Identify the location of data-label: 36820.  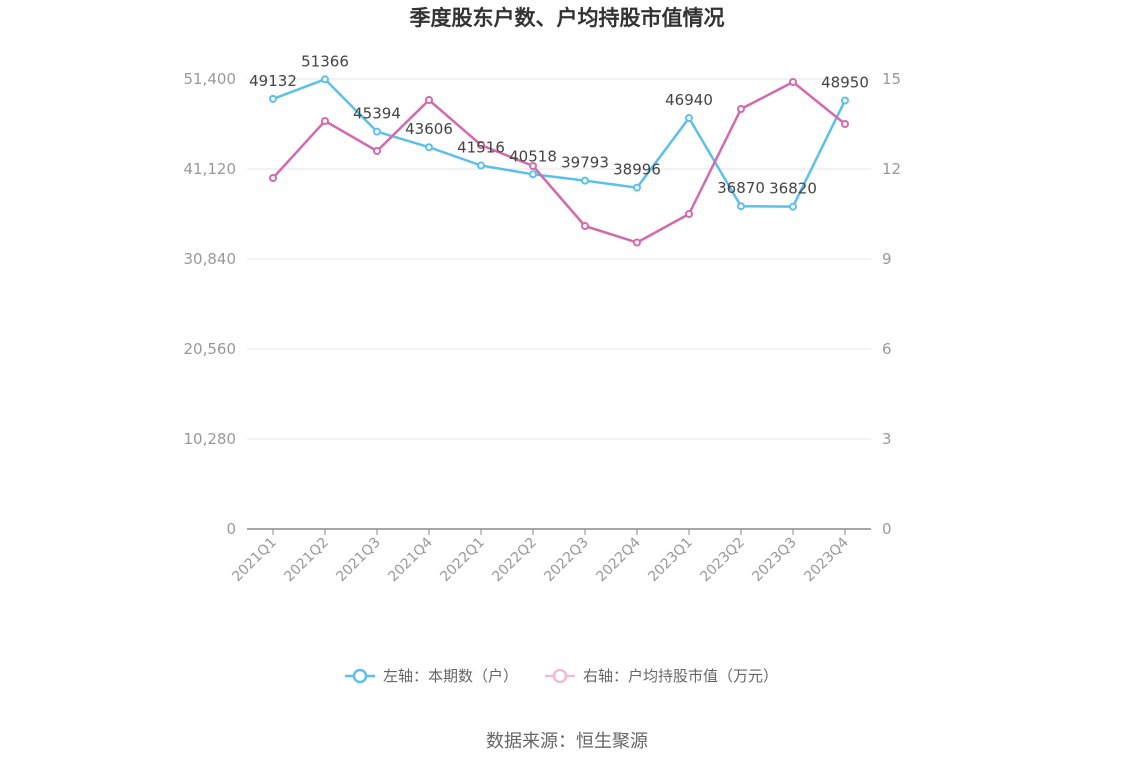
(793, 189).